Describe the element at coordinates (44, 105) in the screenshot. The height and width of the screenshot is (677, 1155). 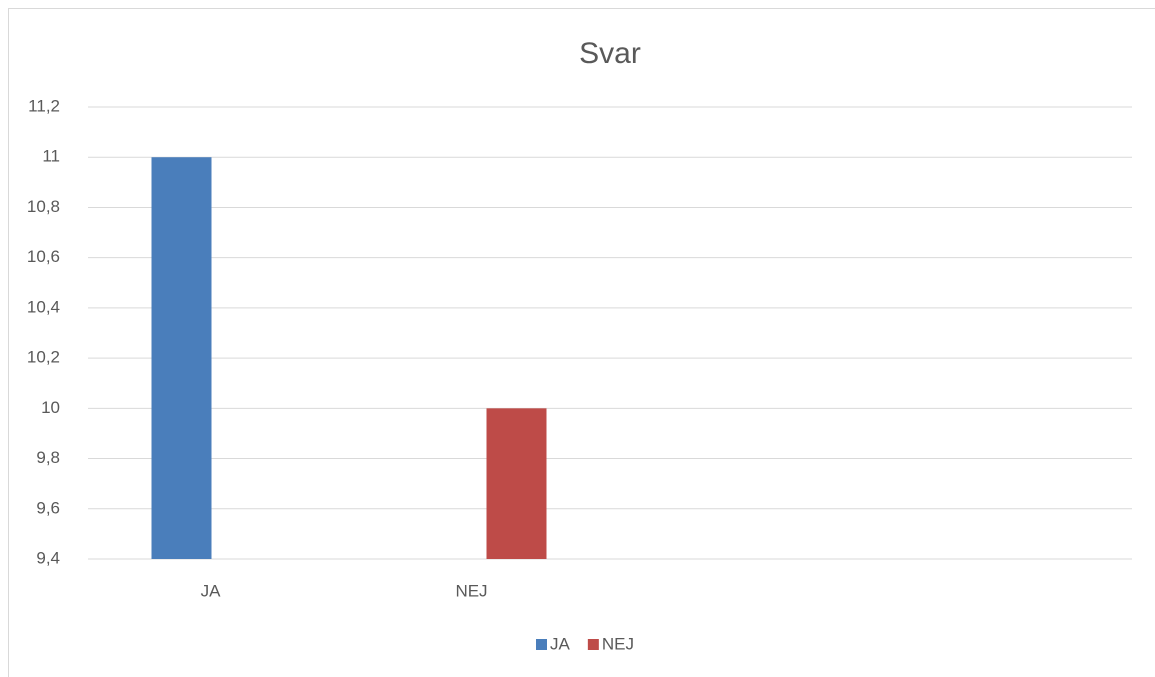
I see `y-tick-label: 11,2` at that location.